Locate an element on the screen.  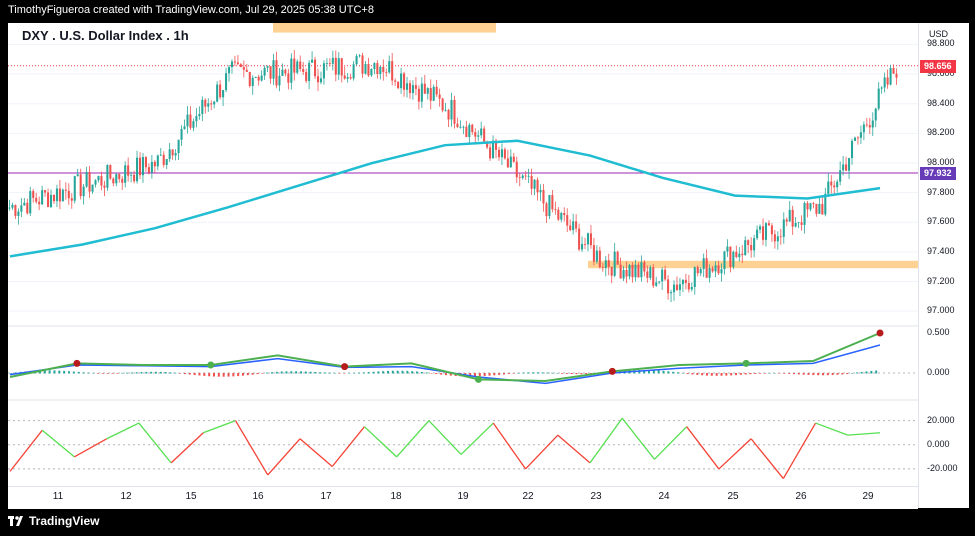
time-axis-label: 11 is located at coordinates (58, 496).